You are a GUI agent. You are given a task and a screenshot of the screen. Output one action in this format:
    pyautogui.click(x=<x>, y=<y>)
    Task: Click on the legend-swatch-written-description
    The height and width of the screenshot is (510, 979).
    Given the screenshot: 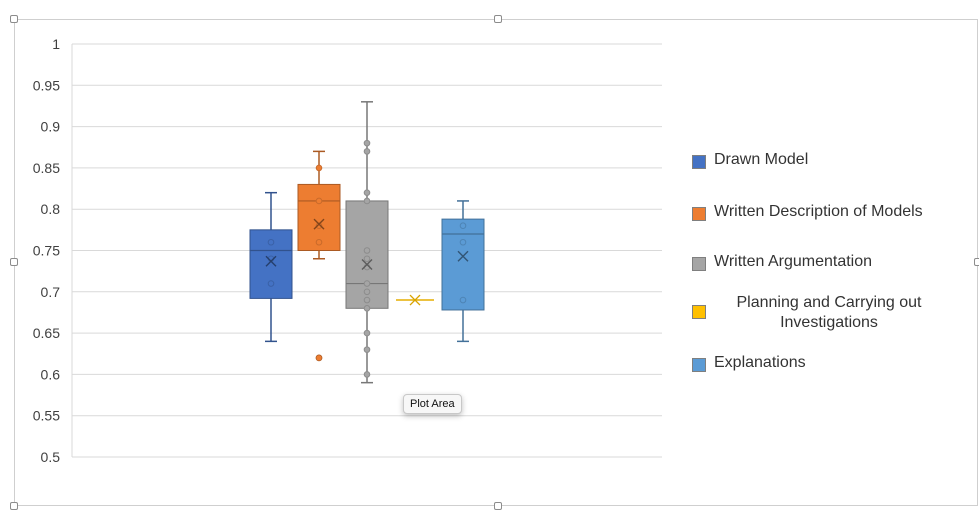 What is the action you would take?
    pyautogui.click(x=699, y=214)
    